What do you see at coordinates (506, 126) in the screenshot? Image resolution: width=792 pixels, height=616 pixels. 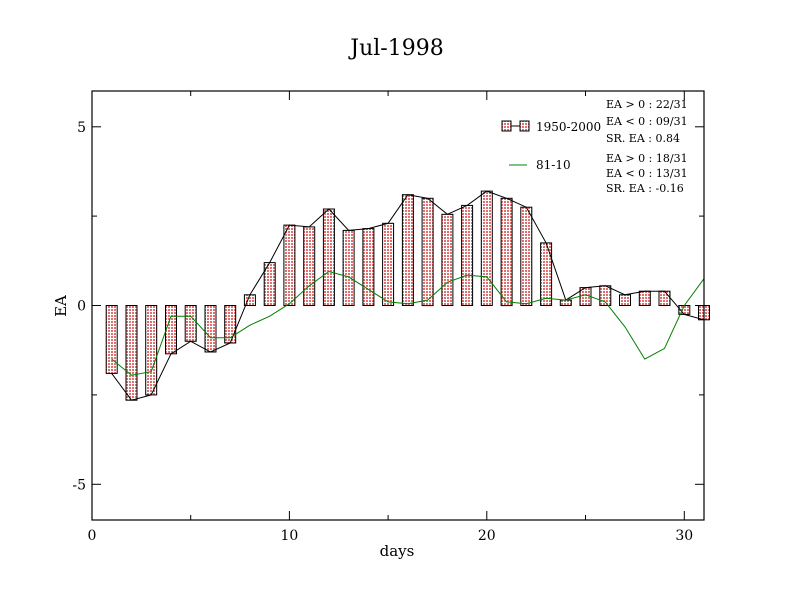 I see `legend-swatch-1950-2000-left` at bounding box center [506, 126].